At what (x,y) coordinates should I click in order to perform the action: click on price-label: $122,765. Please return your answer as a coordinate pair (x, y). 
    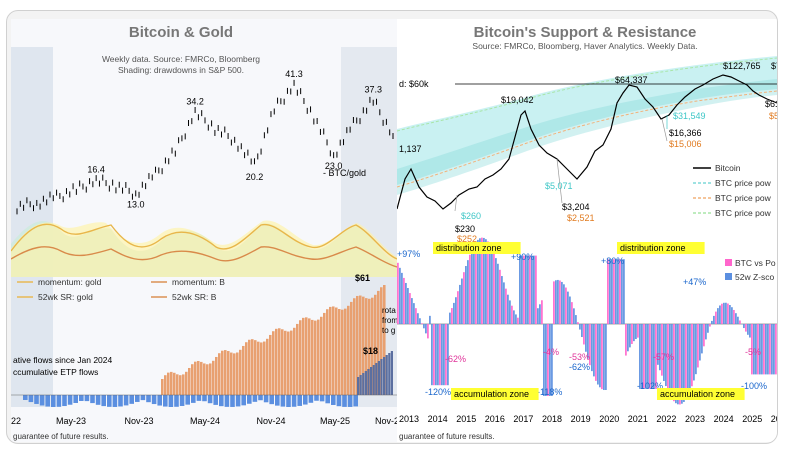
    Looking at the image, I should click on (742, 66).